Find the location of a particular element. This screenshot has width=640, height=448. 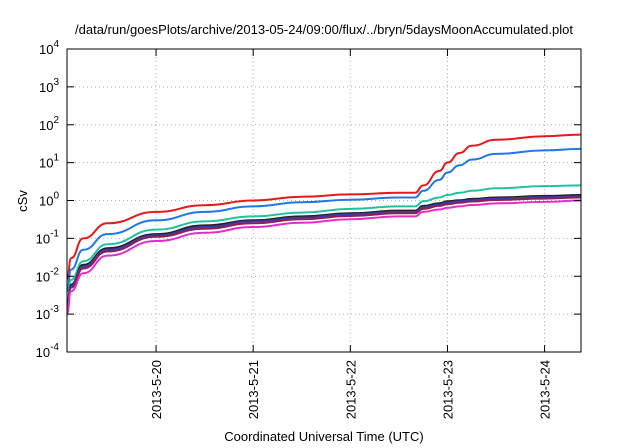

x-tick-label: 2013-5-21 is located at coordinates (253, 389).